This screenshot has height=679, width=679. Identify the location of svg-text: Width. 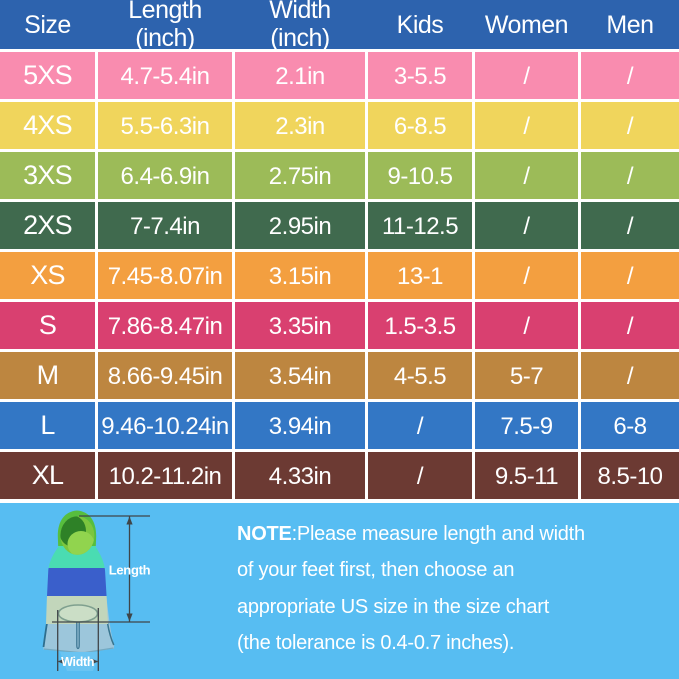
(77, 662).